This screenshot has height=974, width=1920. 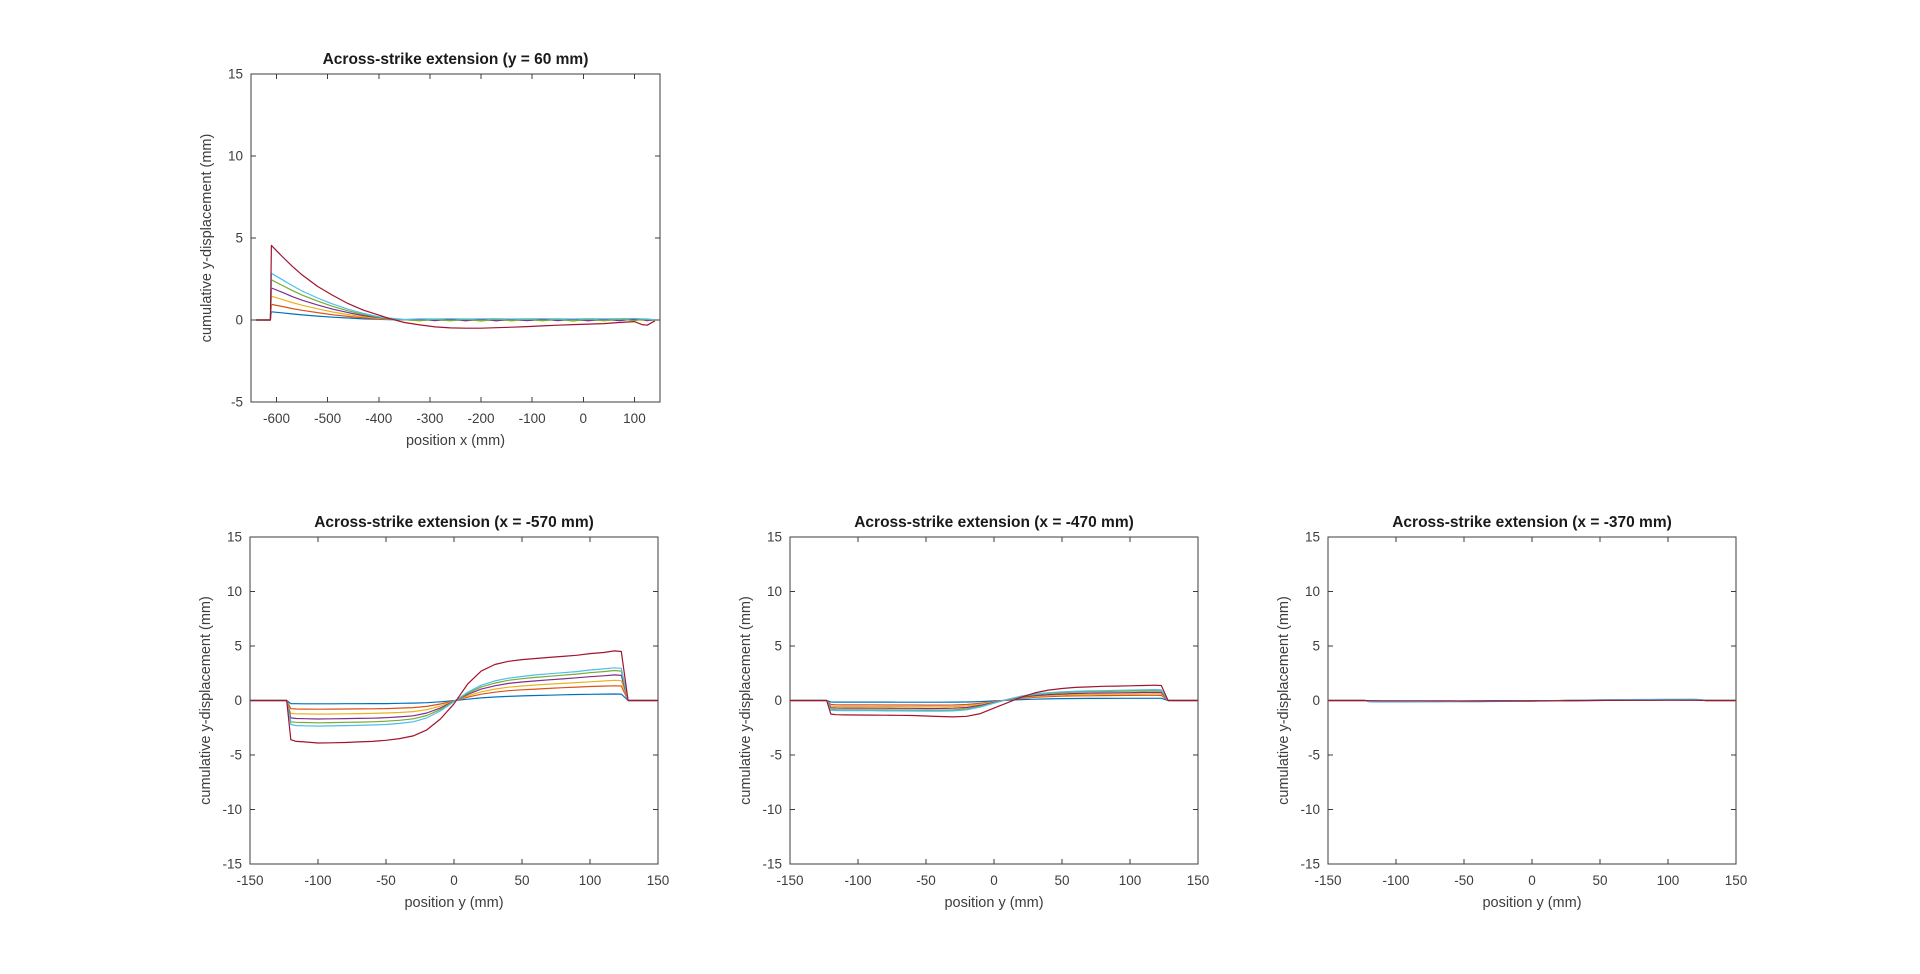 I want to click on bottom-left-ytick-label-0: -15, so click(x=232, y=864).